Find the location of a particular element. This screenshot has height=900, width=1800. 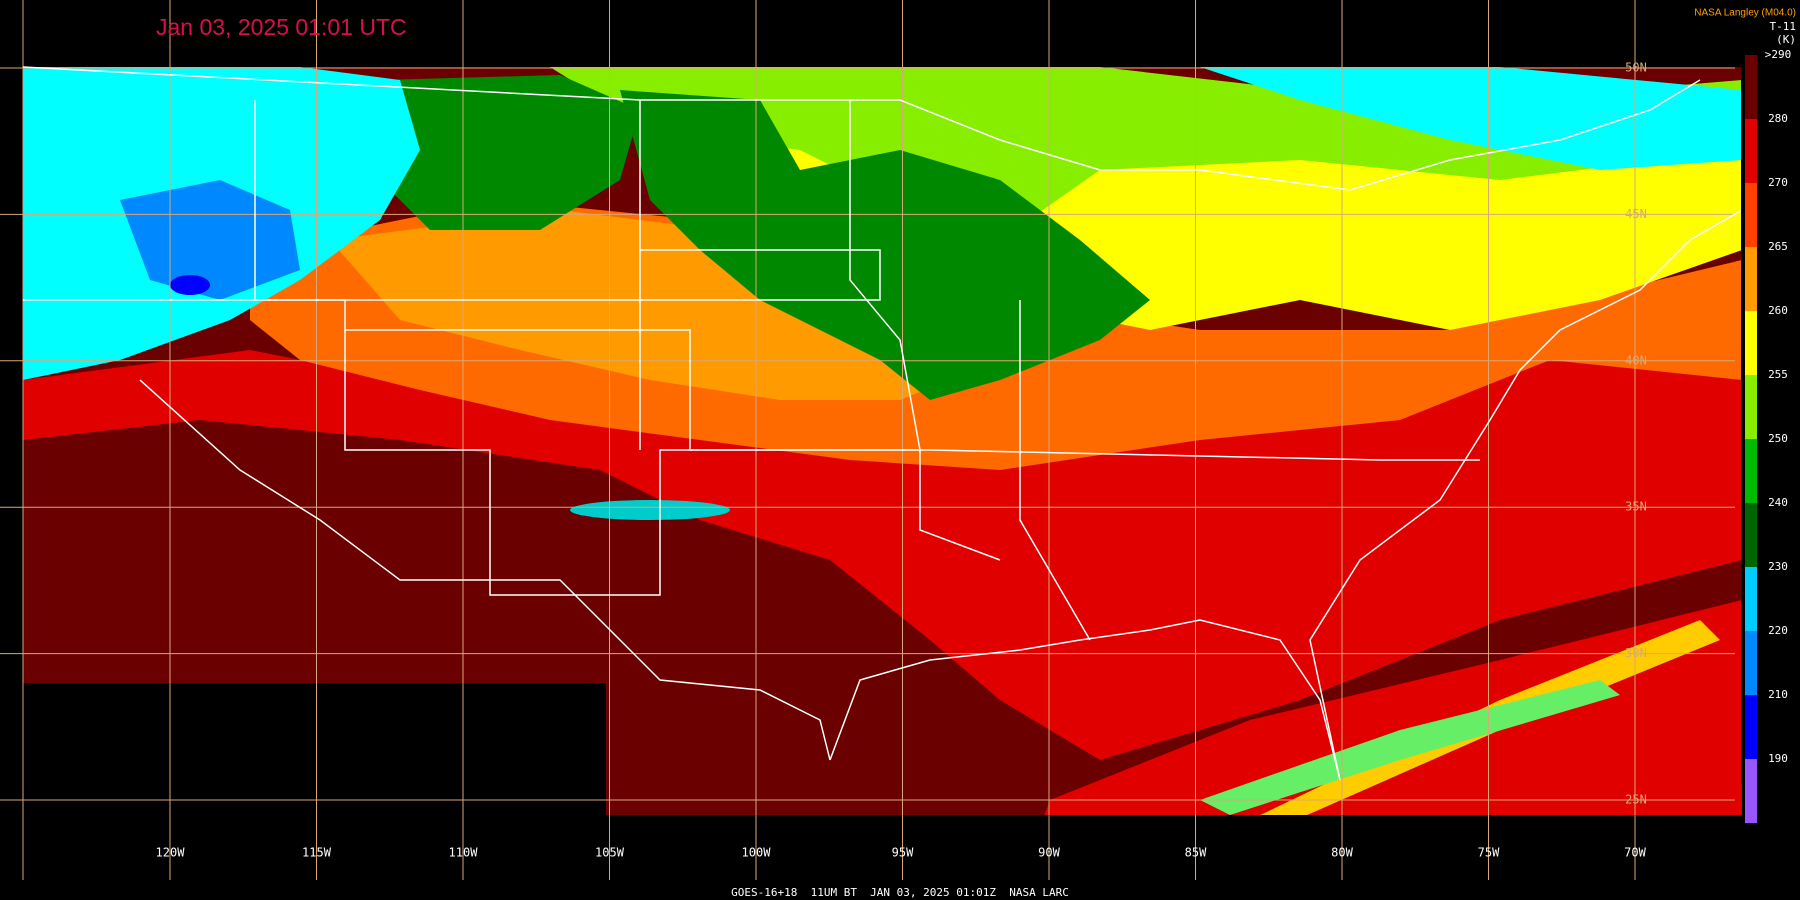

no-data-bottom is located at coordinates (1203, 857).